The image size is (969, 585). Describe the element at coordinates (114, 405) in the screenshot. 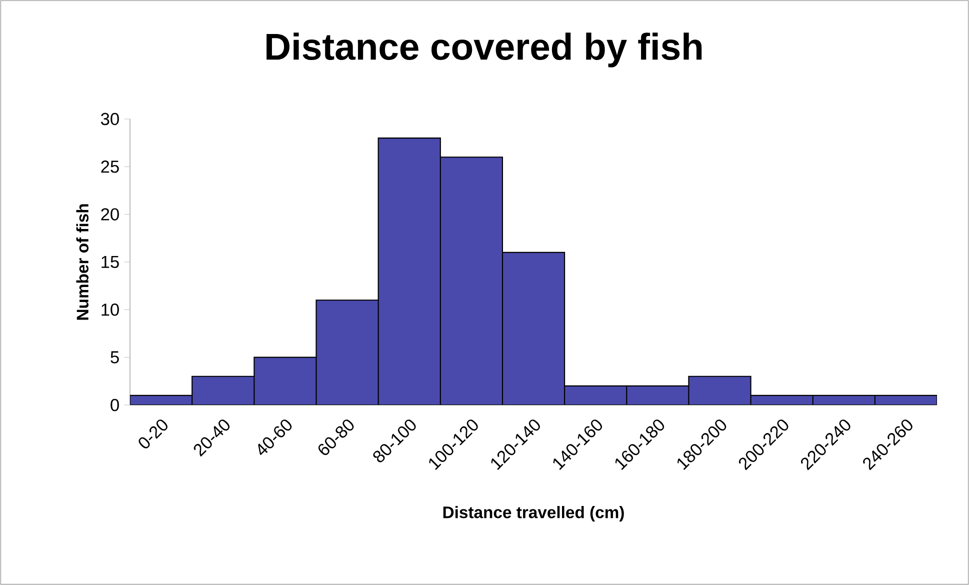

I see `y-tick-label: 0` at that location.